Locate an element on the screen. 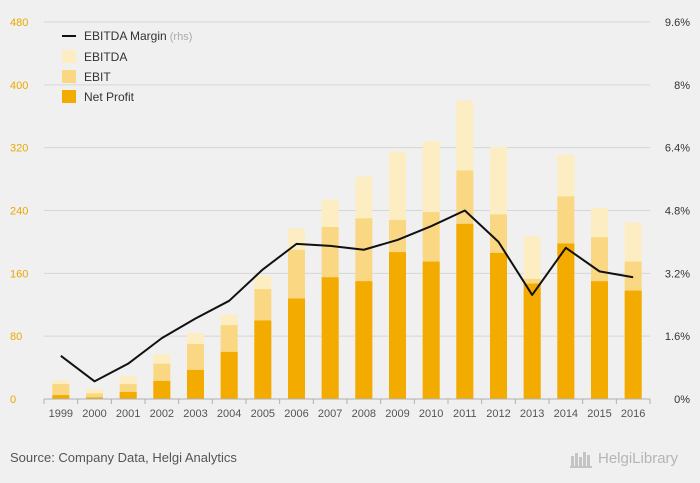  y-tick-label: 80 is located at coordinates (16, 337).